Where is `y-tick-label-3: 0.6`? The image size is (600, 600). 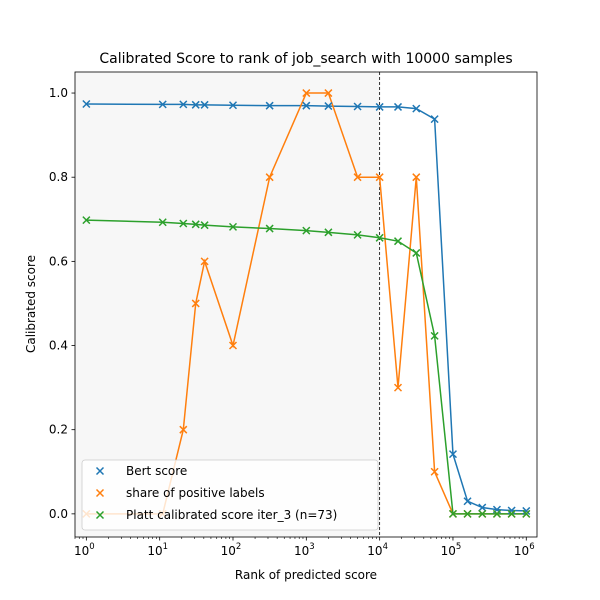 y-tick-label-3: 0.6 is located at coordinates (58, 261).